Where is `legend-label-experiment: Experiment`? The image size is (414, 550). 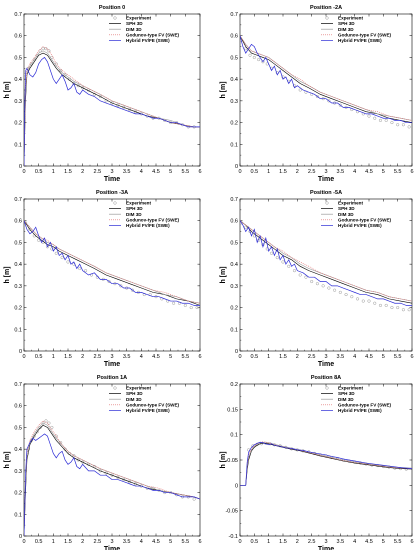 legend-label-experiment: Experiment is located at coordinates (138, 18).